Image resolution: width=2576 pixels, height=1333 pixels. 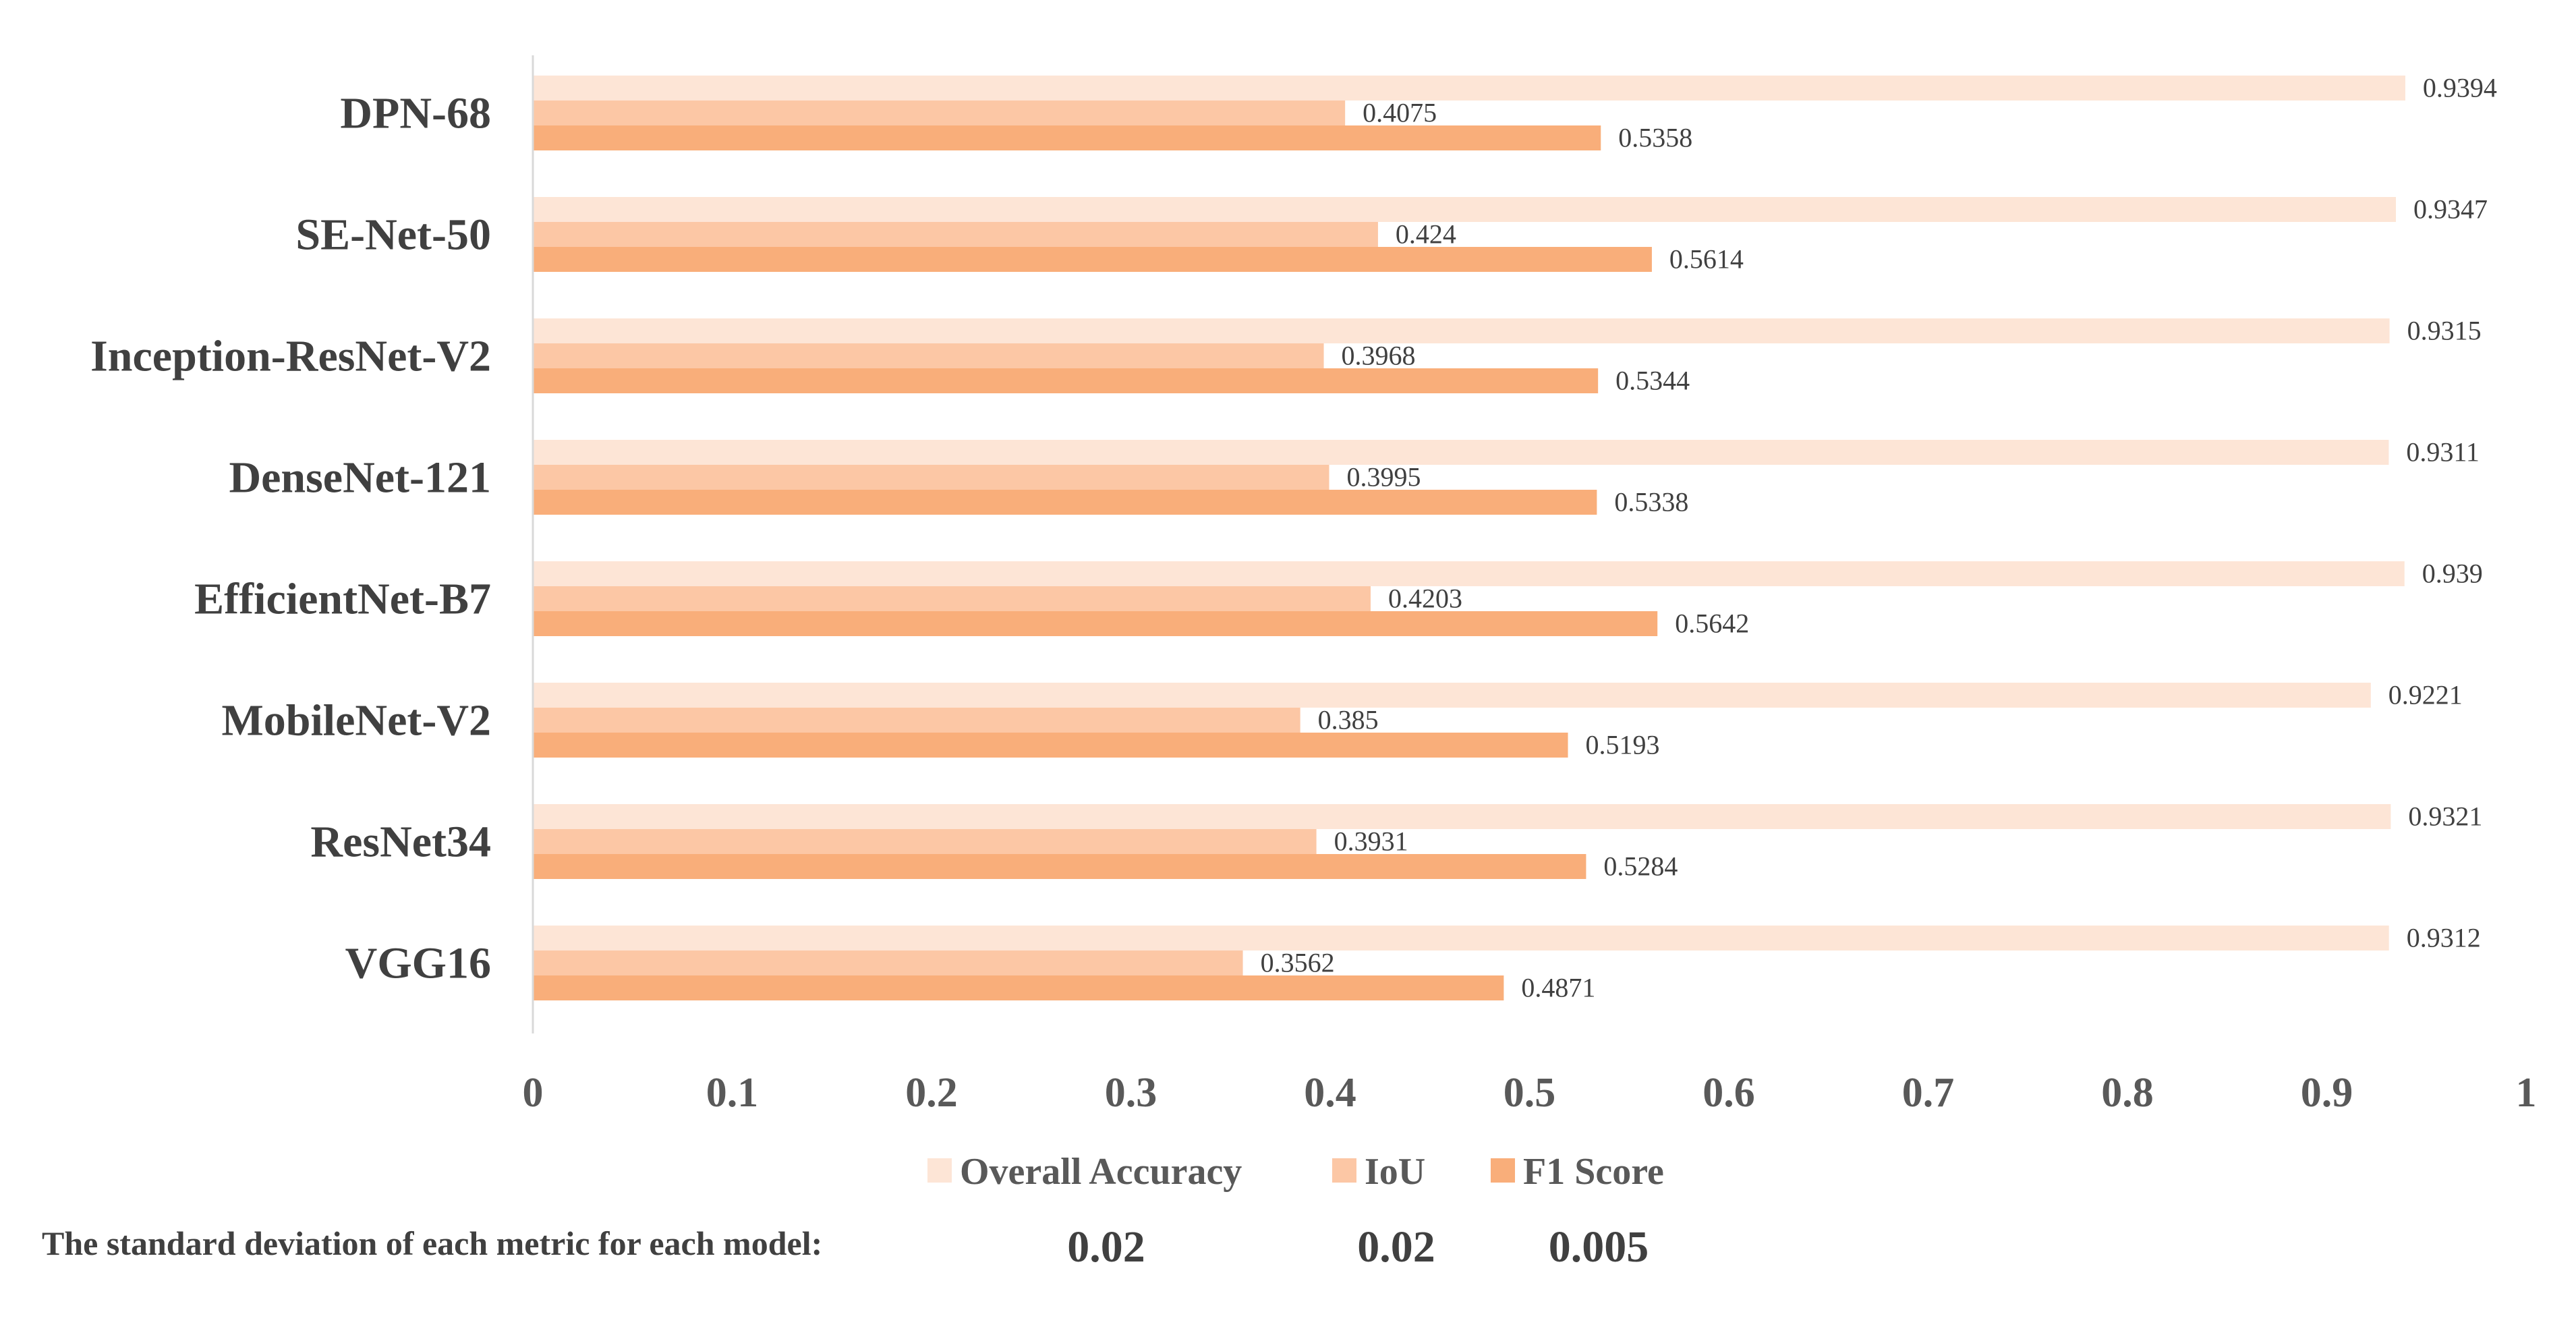 What do you see at coordinates (1728, 1093) in the screenshot?
I see `x-tick-label-0-6: 0.6` at bounding box center [1728, 1093].